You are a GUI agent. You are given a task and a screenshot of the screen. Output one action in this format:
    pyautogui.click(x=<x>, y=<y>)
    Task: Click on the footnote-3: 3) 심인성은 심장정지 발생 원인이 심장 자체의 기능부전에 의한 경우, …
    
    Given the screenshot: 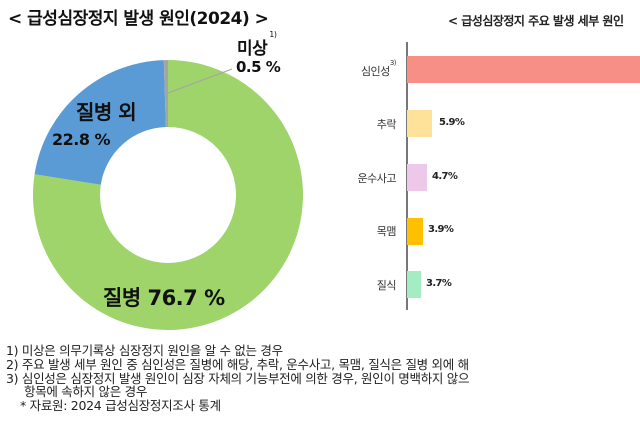 What is the action you would take?
    pyautogui.click(x=238, y=378)
    